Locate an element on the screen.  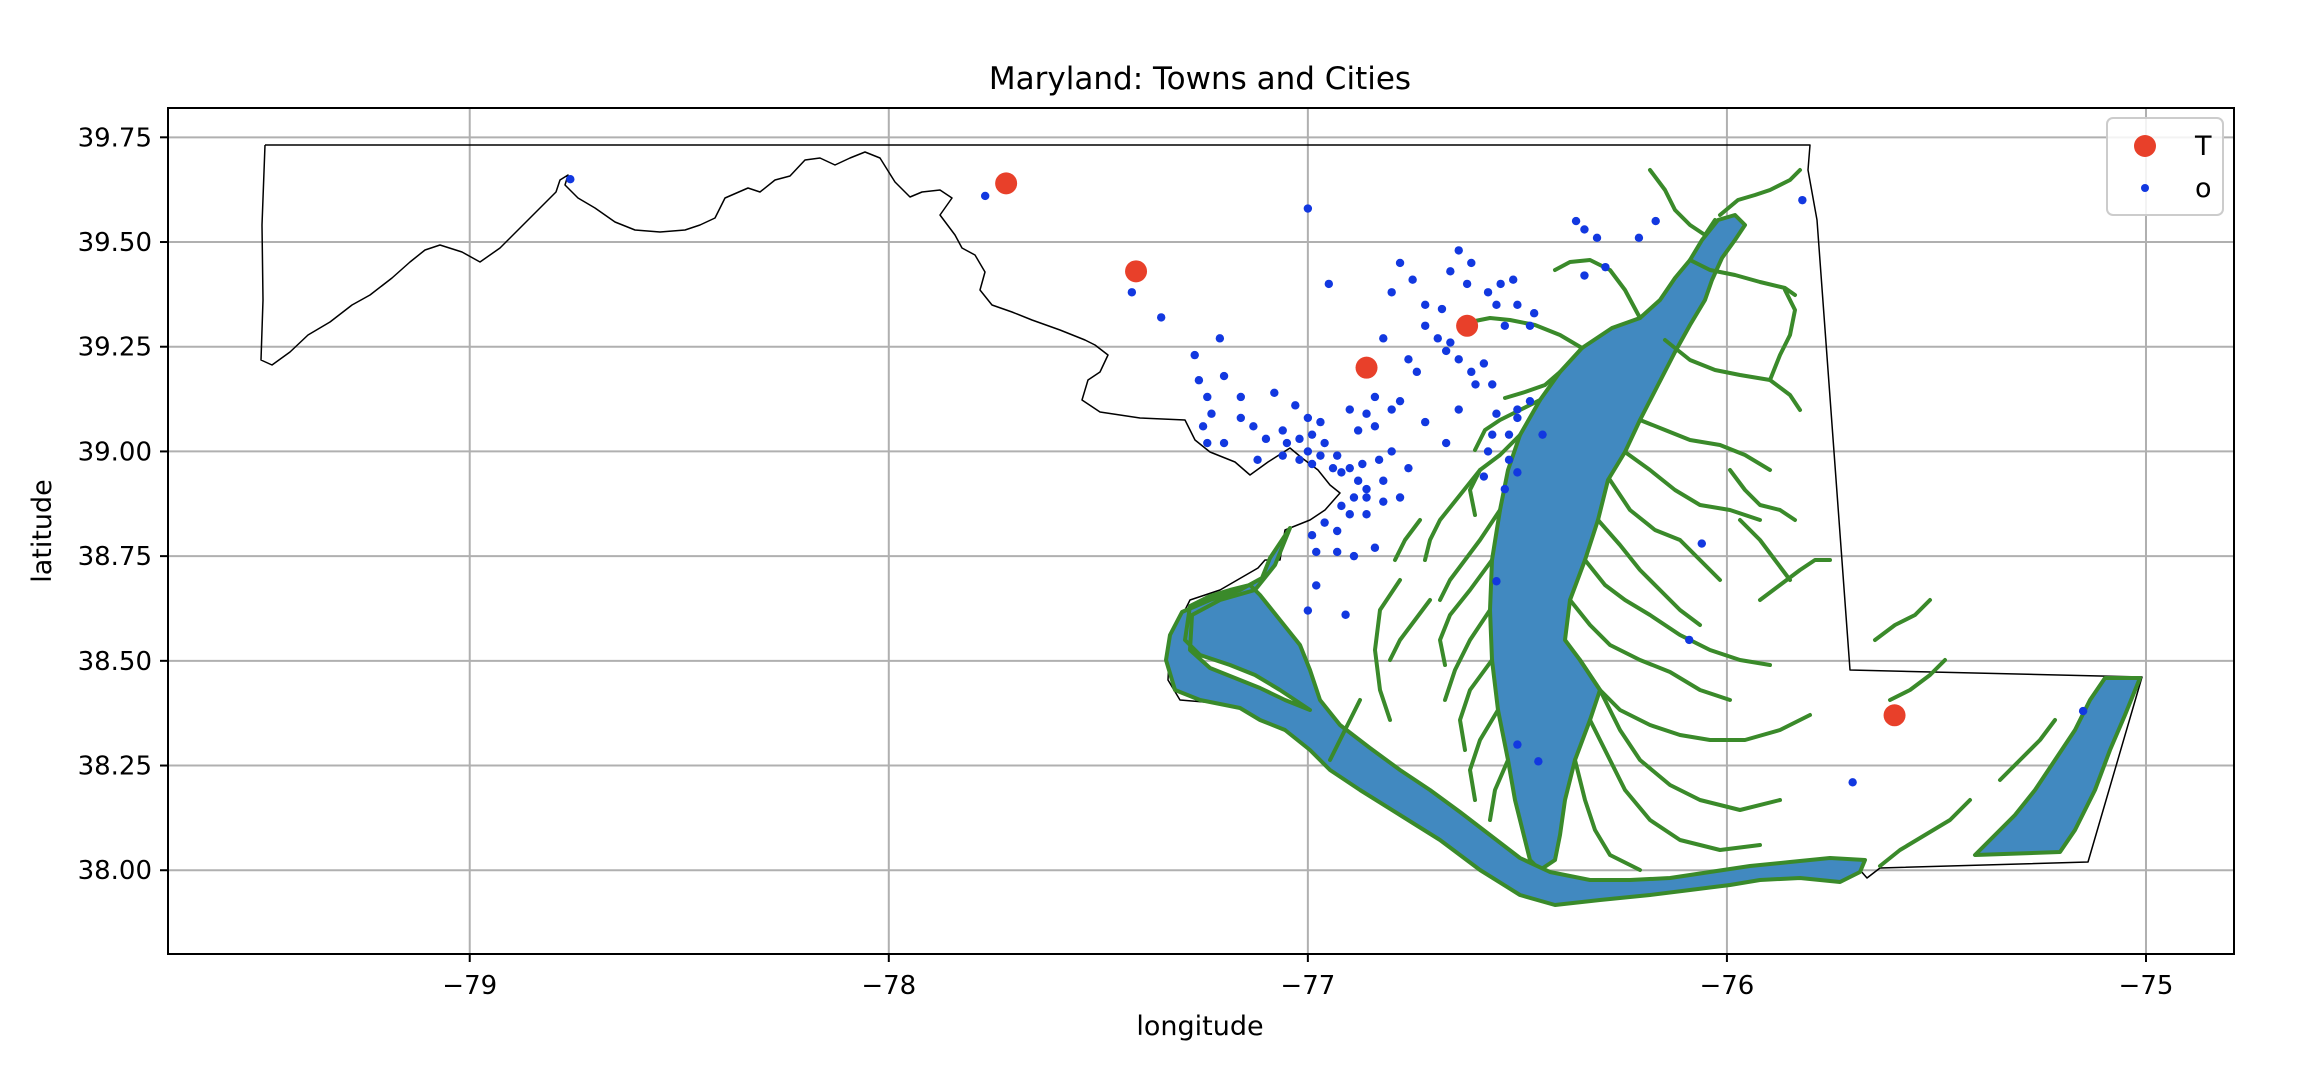
y-tick-label: 38.25 is located at coordinates (115, 767).